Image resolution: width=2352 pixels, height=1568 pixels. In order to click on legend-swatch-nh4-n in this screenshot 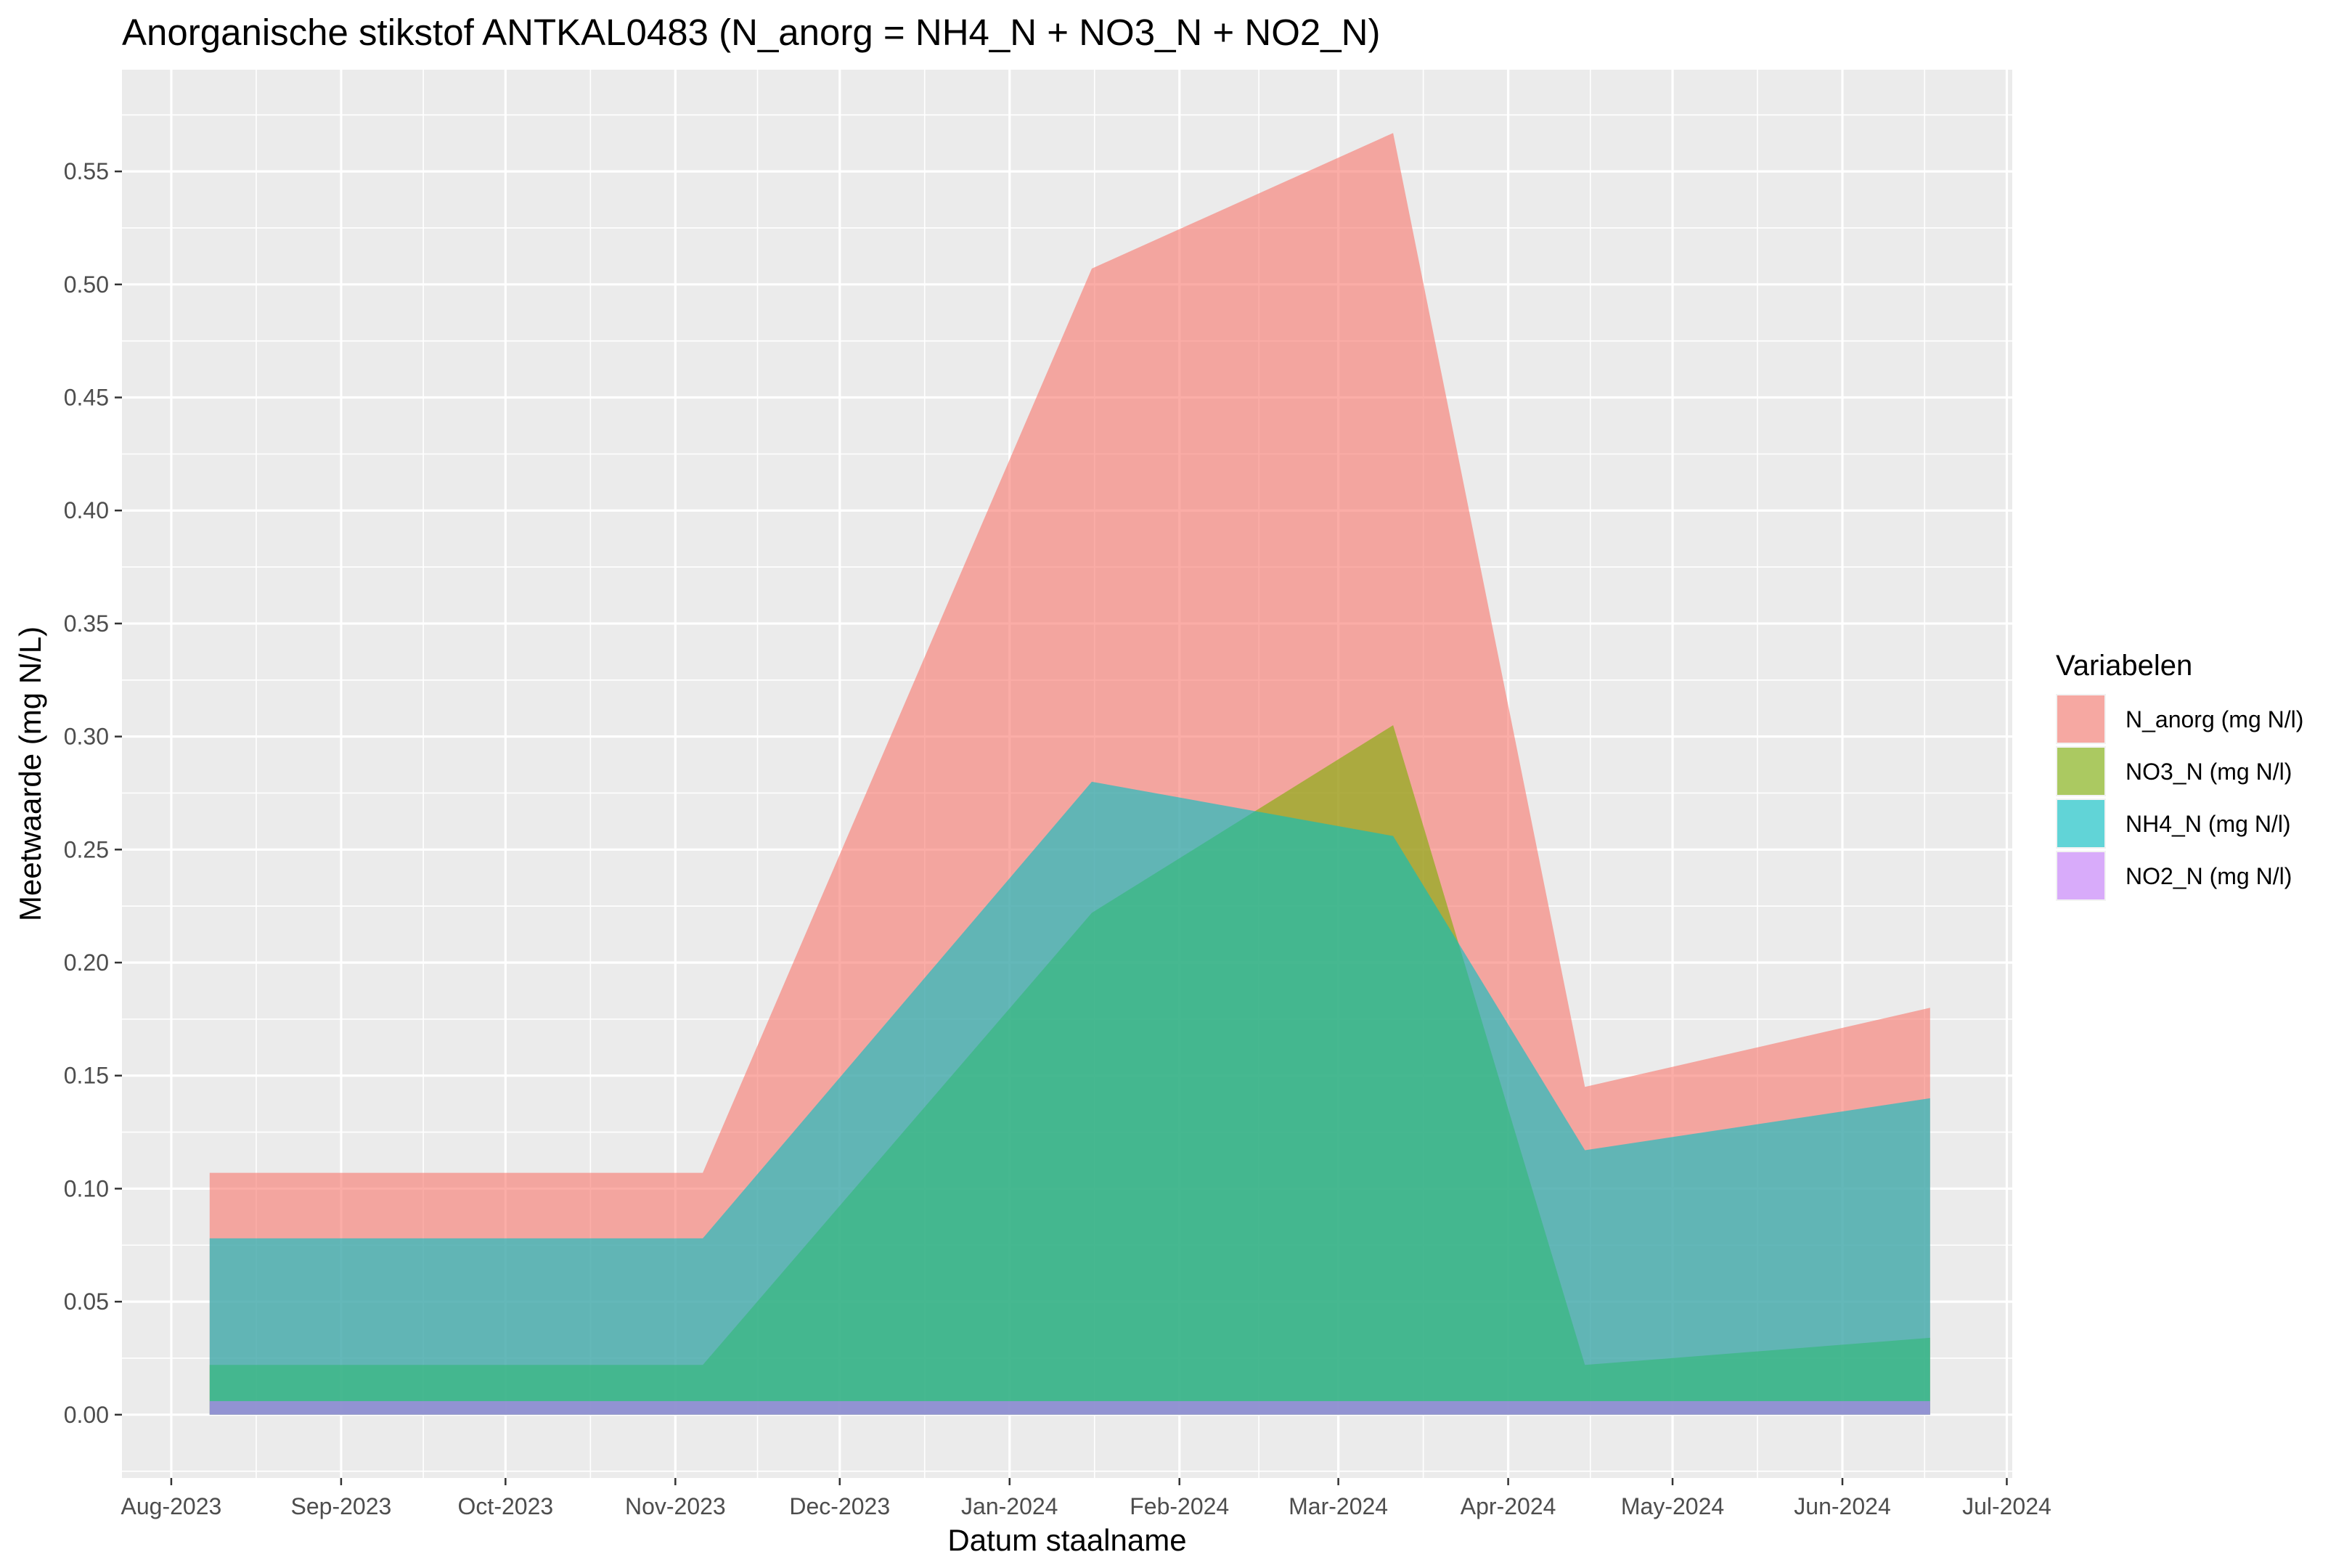, I will do `click(2081, 823)`.